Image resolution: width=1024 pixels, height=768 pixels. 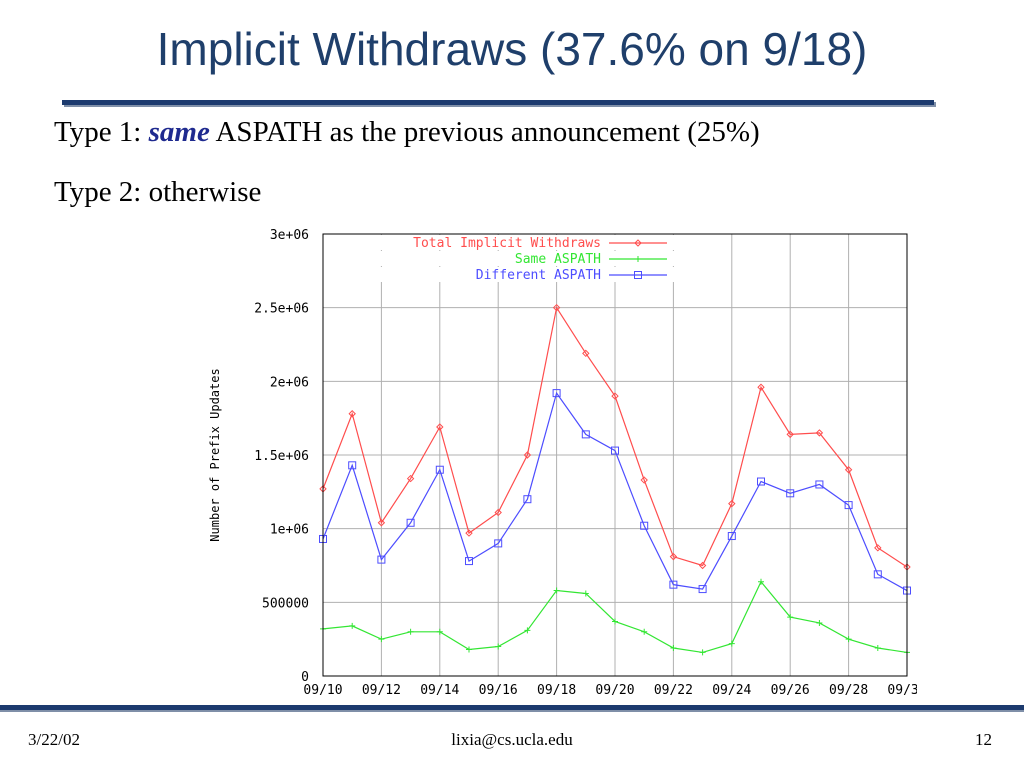 I want to click on footer-email: lixia@cs.ucla.edu, so click(x=512, y=739).